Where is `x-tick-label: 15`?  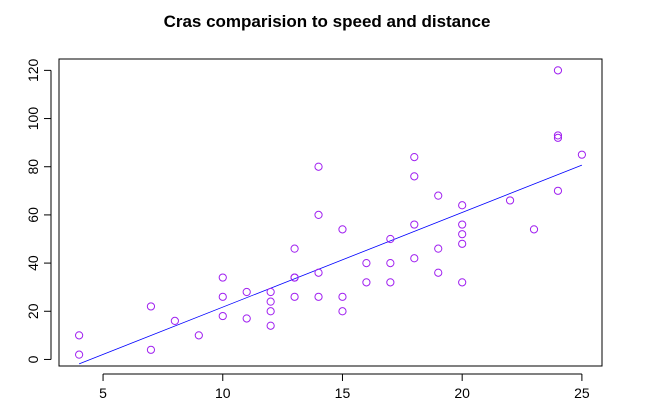 x-tick-label: 15 is located at coordinates (343, 393).